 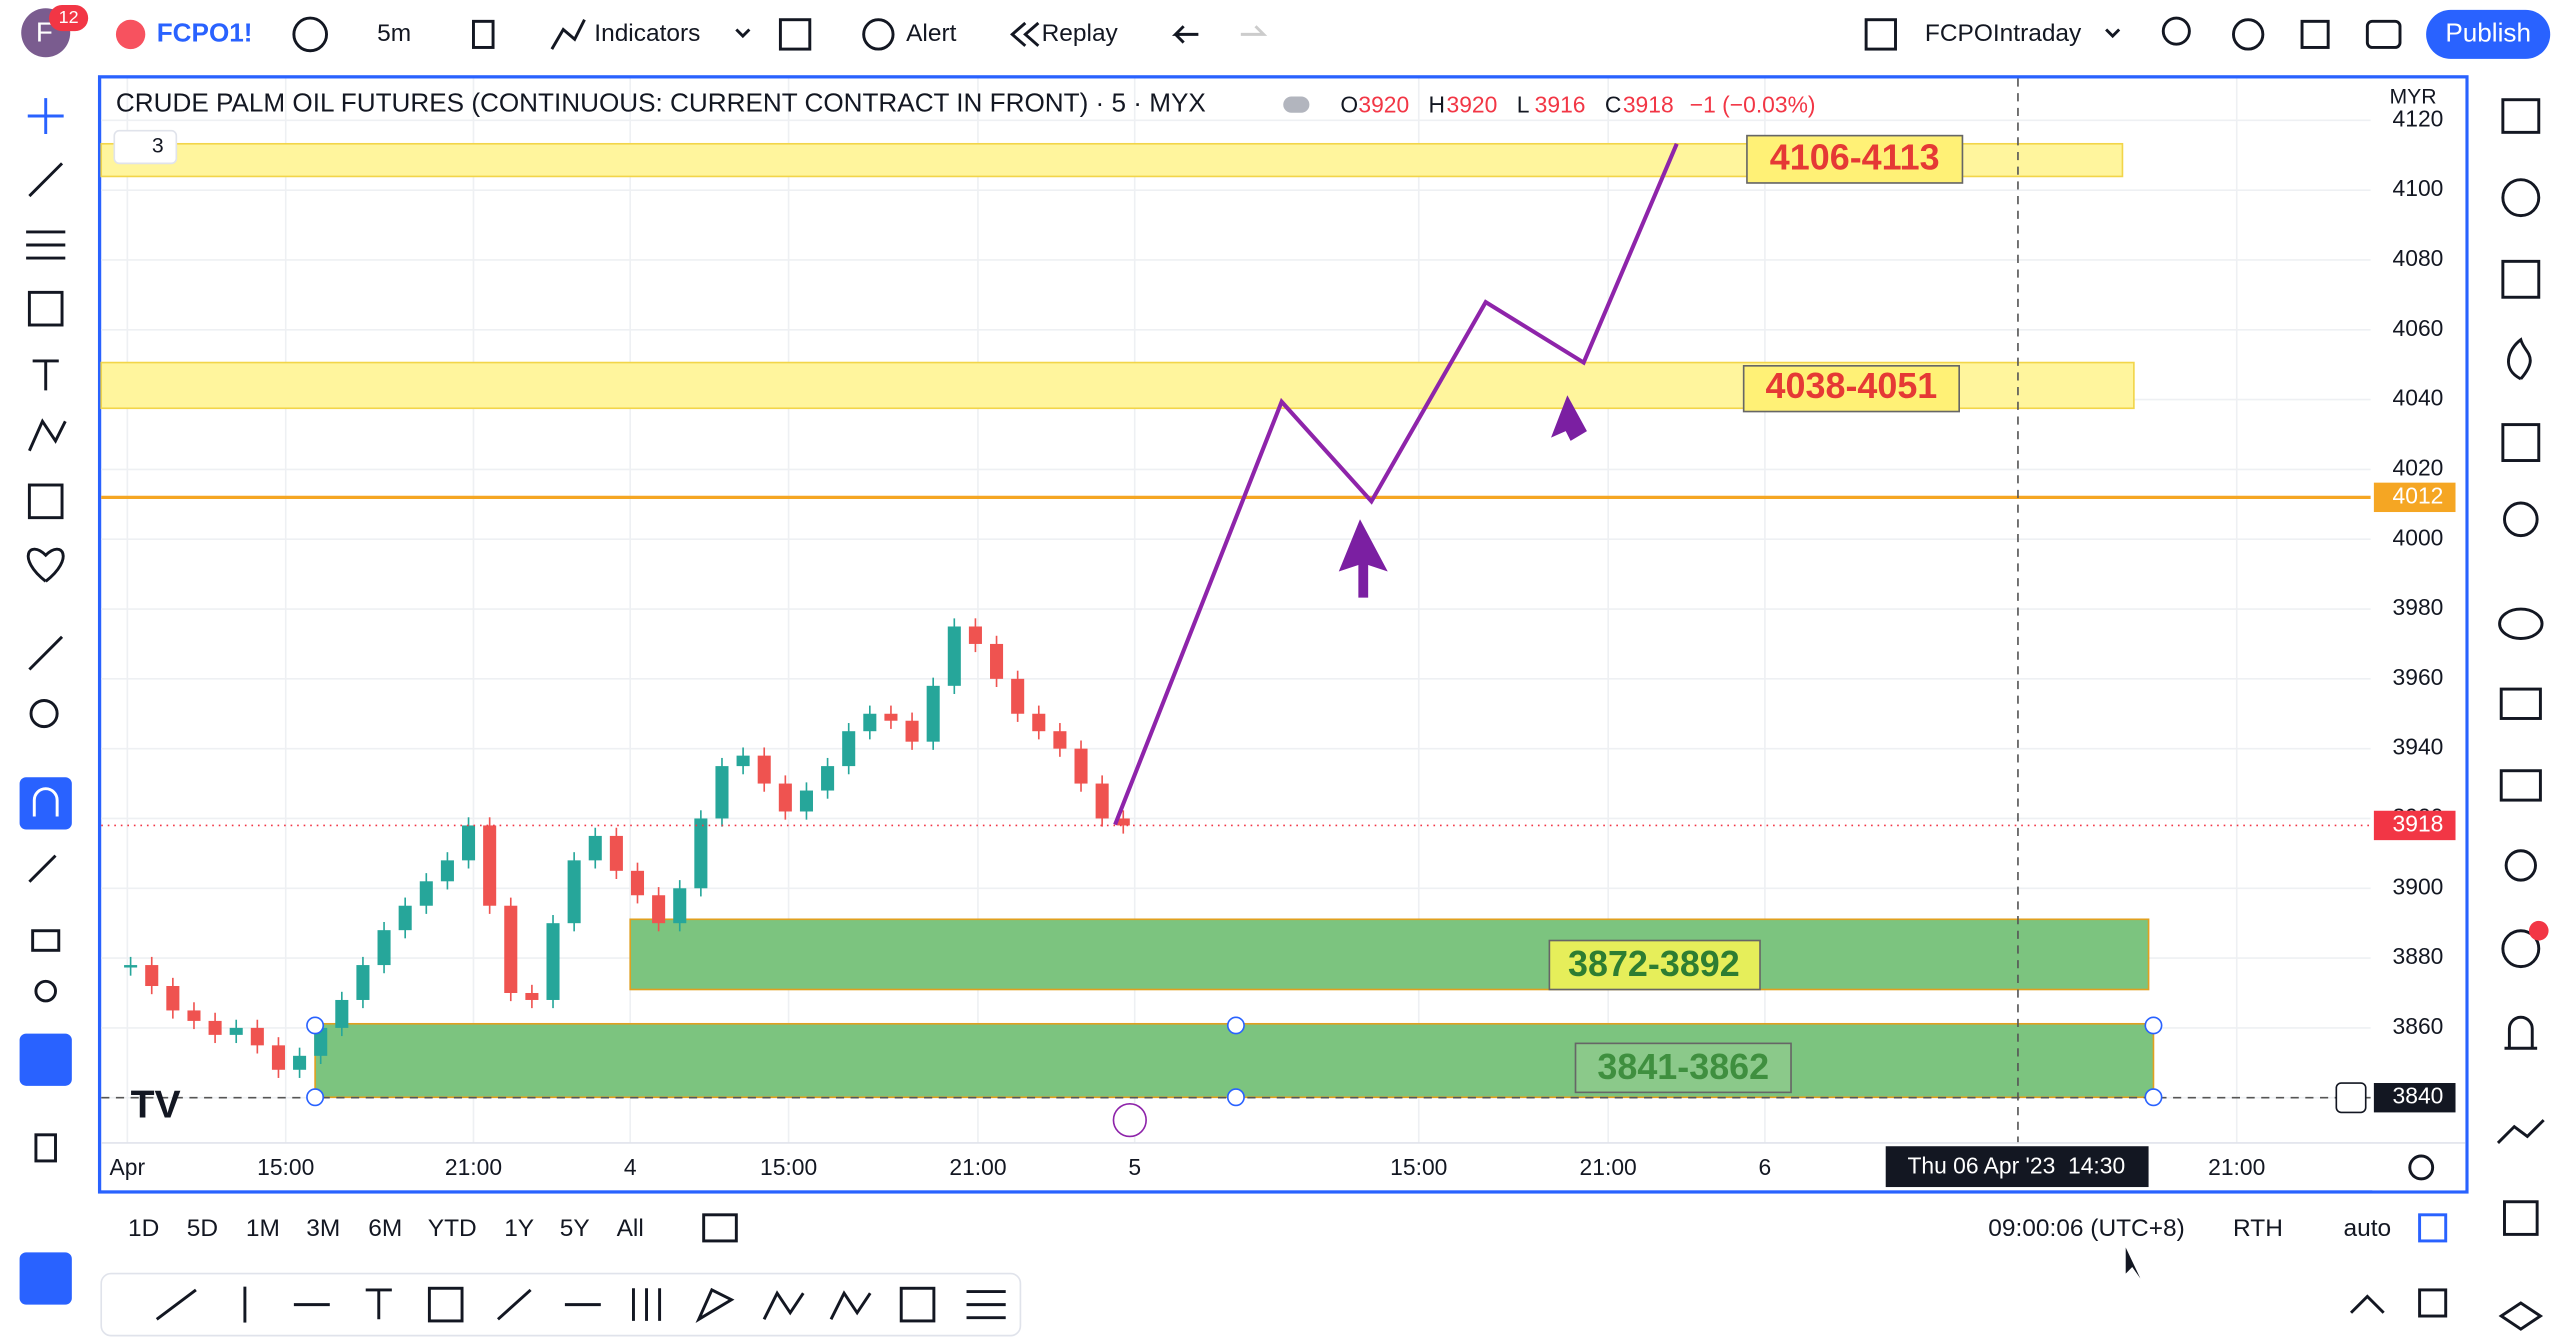 What do you see at coordinates (2433, 1228) in the screenshot?
I see `pane-maximize` at bounding box center [2433, 1228].